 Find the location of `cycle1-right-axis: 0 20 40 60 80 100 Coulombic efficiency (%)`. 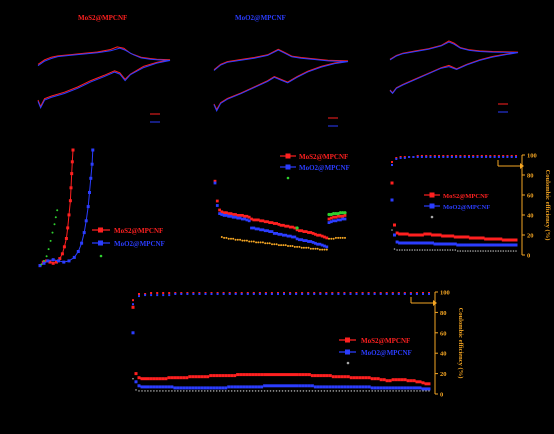

cycle1-right-axis: 0 20 40 60 80 100 Coulombic efficiency (%) is located at coordinates (524, 206).